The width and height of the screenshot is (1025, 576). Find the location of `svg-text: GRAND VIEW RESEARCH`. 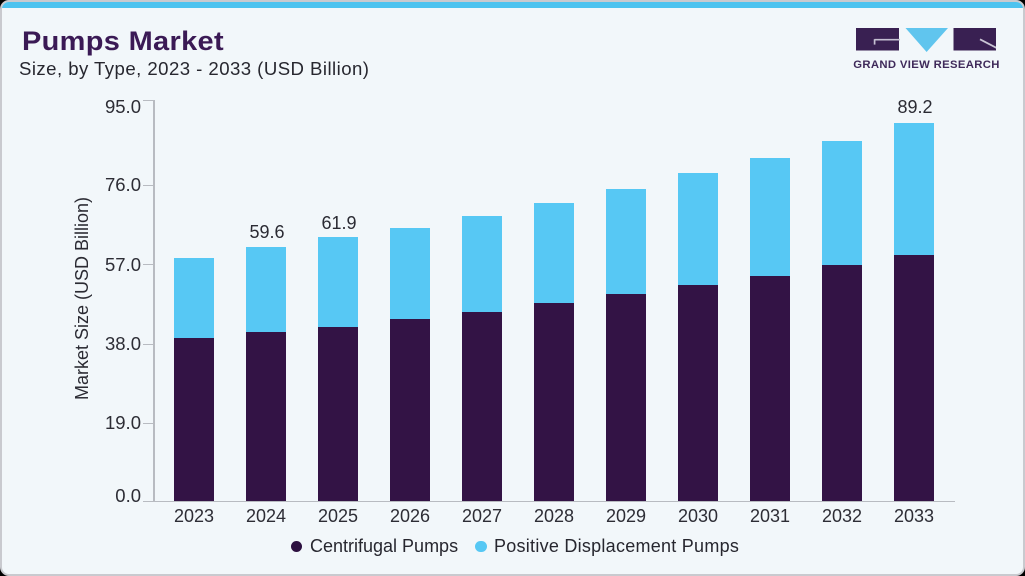

svg-text: GRAND VIEW RESEARCH is located at coordinates (926, 65).